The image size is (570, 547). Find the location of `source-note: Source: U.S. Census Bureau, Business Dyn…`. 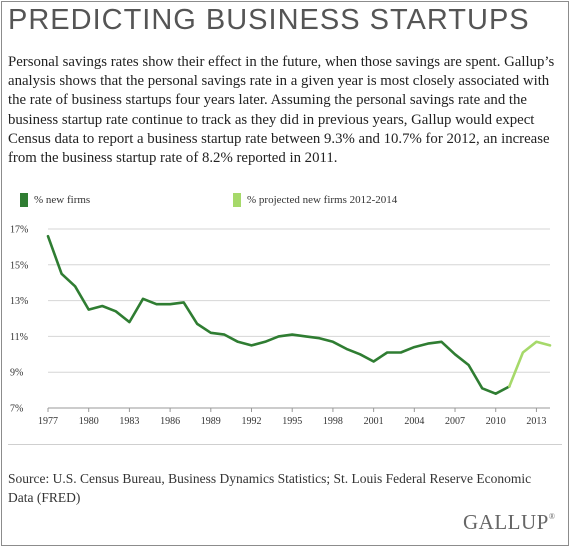

source-note: Source: U.S. Census Bureau, Business Dyn… is located at coordinates (270, 488).